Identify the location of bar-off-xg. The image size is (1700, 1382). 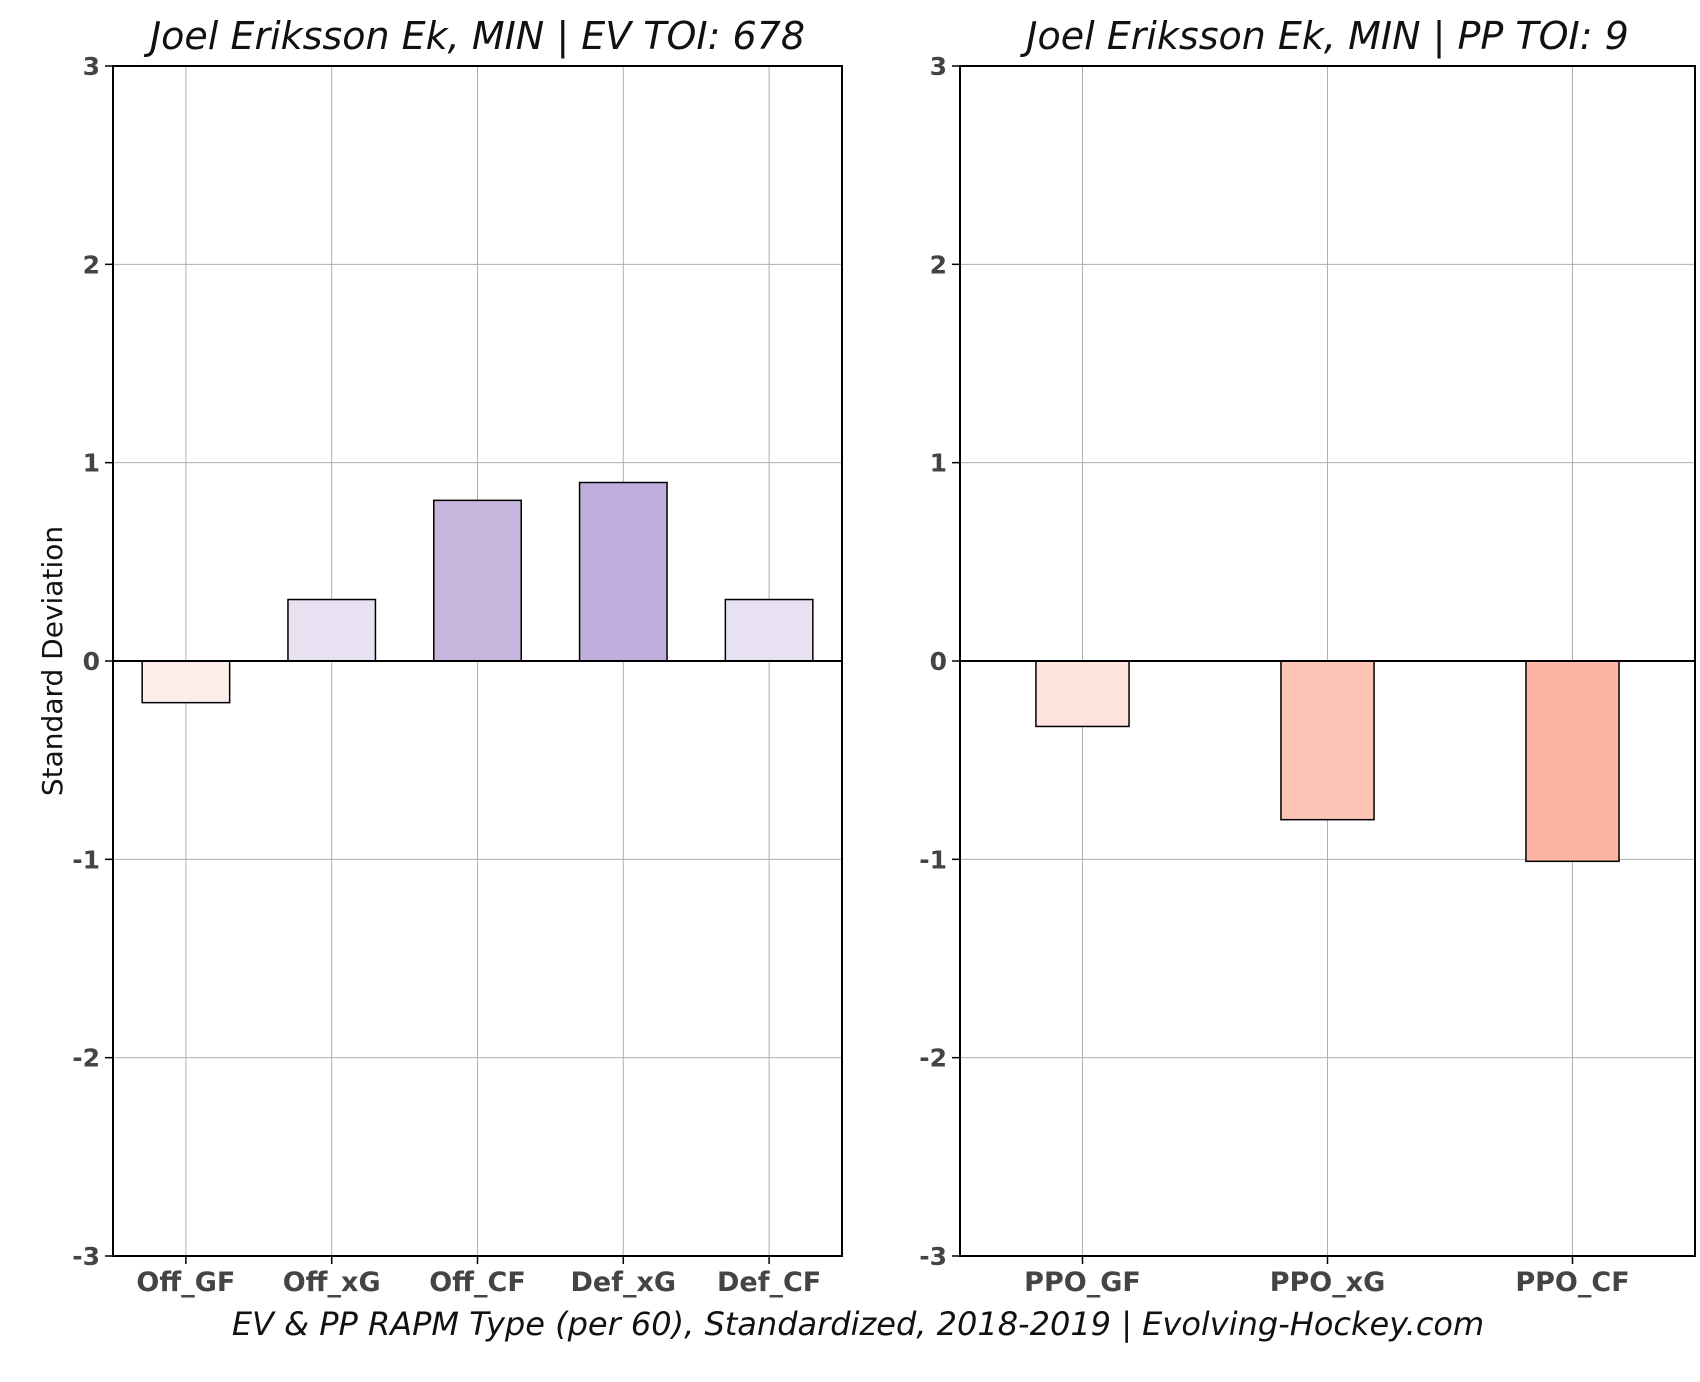
(332, 630).